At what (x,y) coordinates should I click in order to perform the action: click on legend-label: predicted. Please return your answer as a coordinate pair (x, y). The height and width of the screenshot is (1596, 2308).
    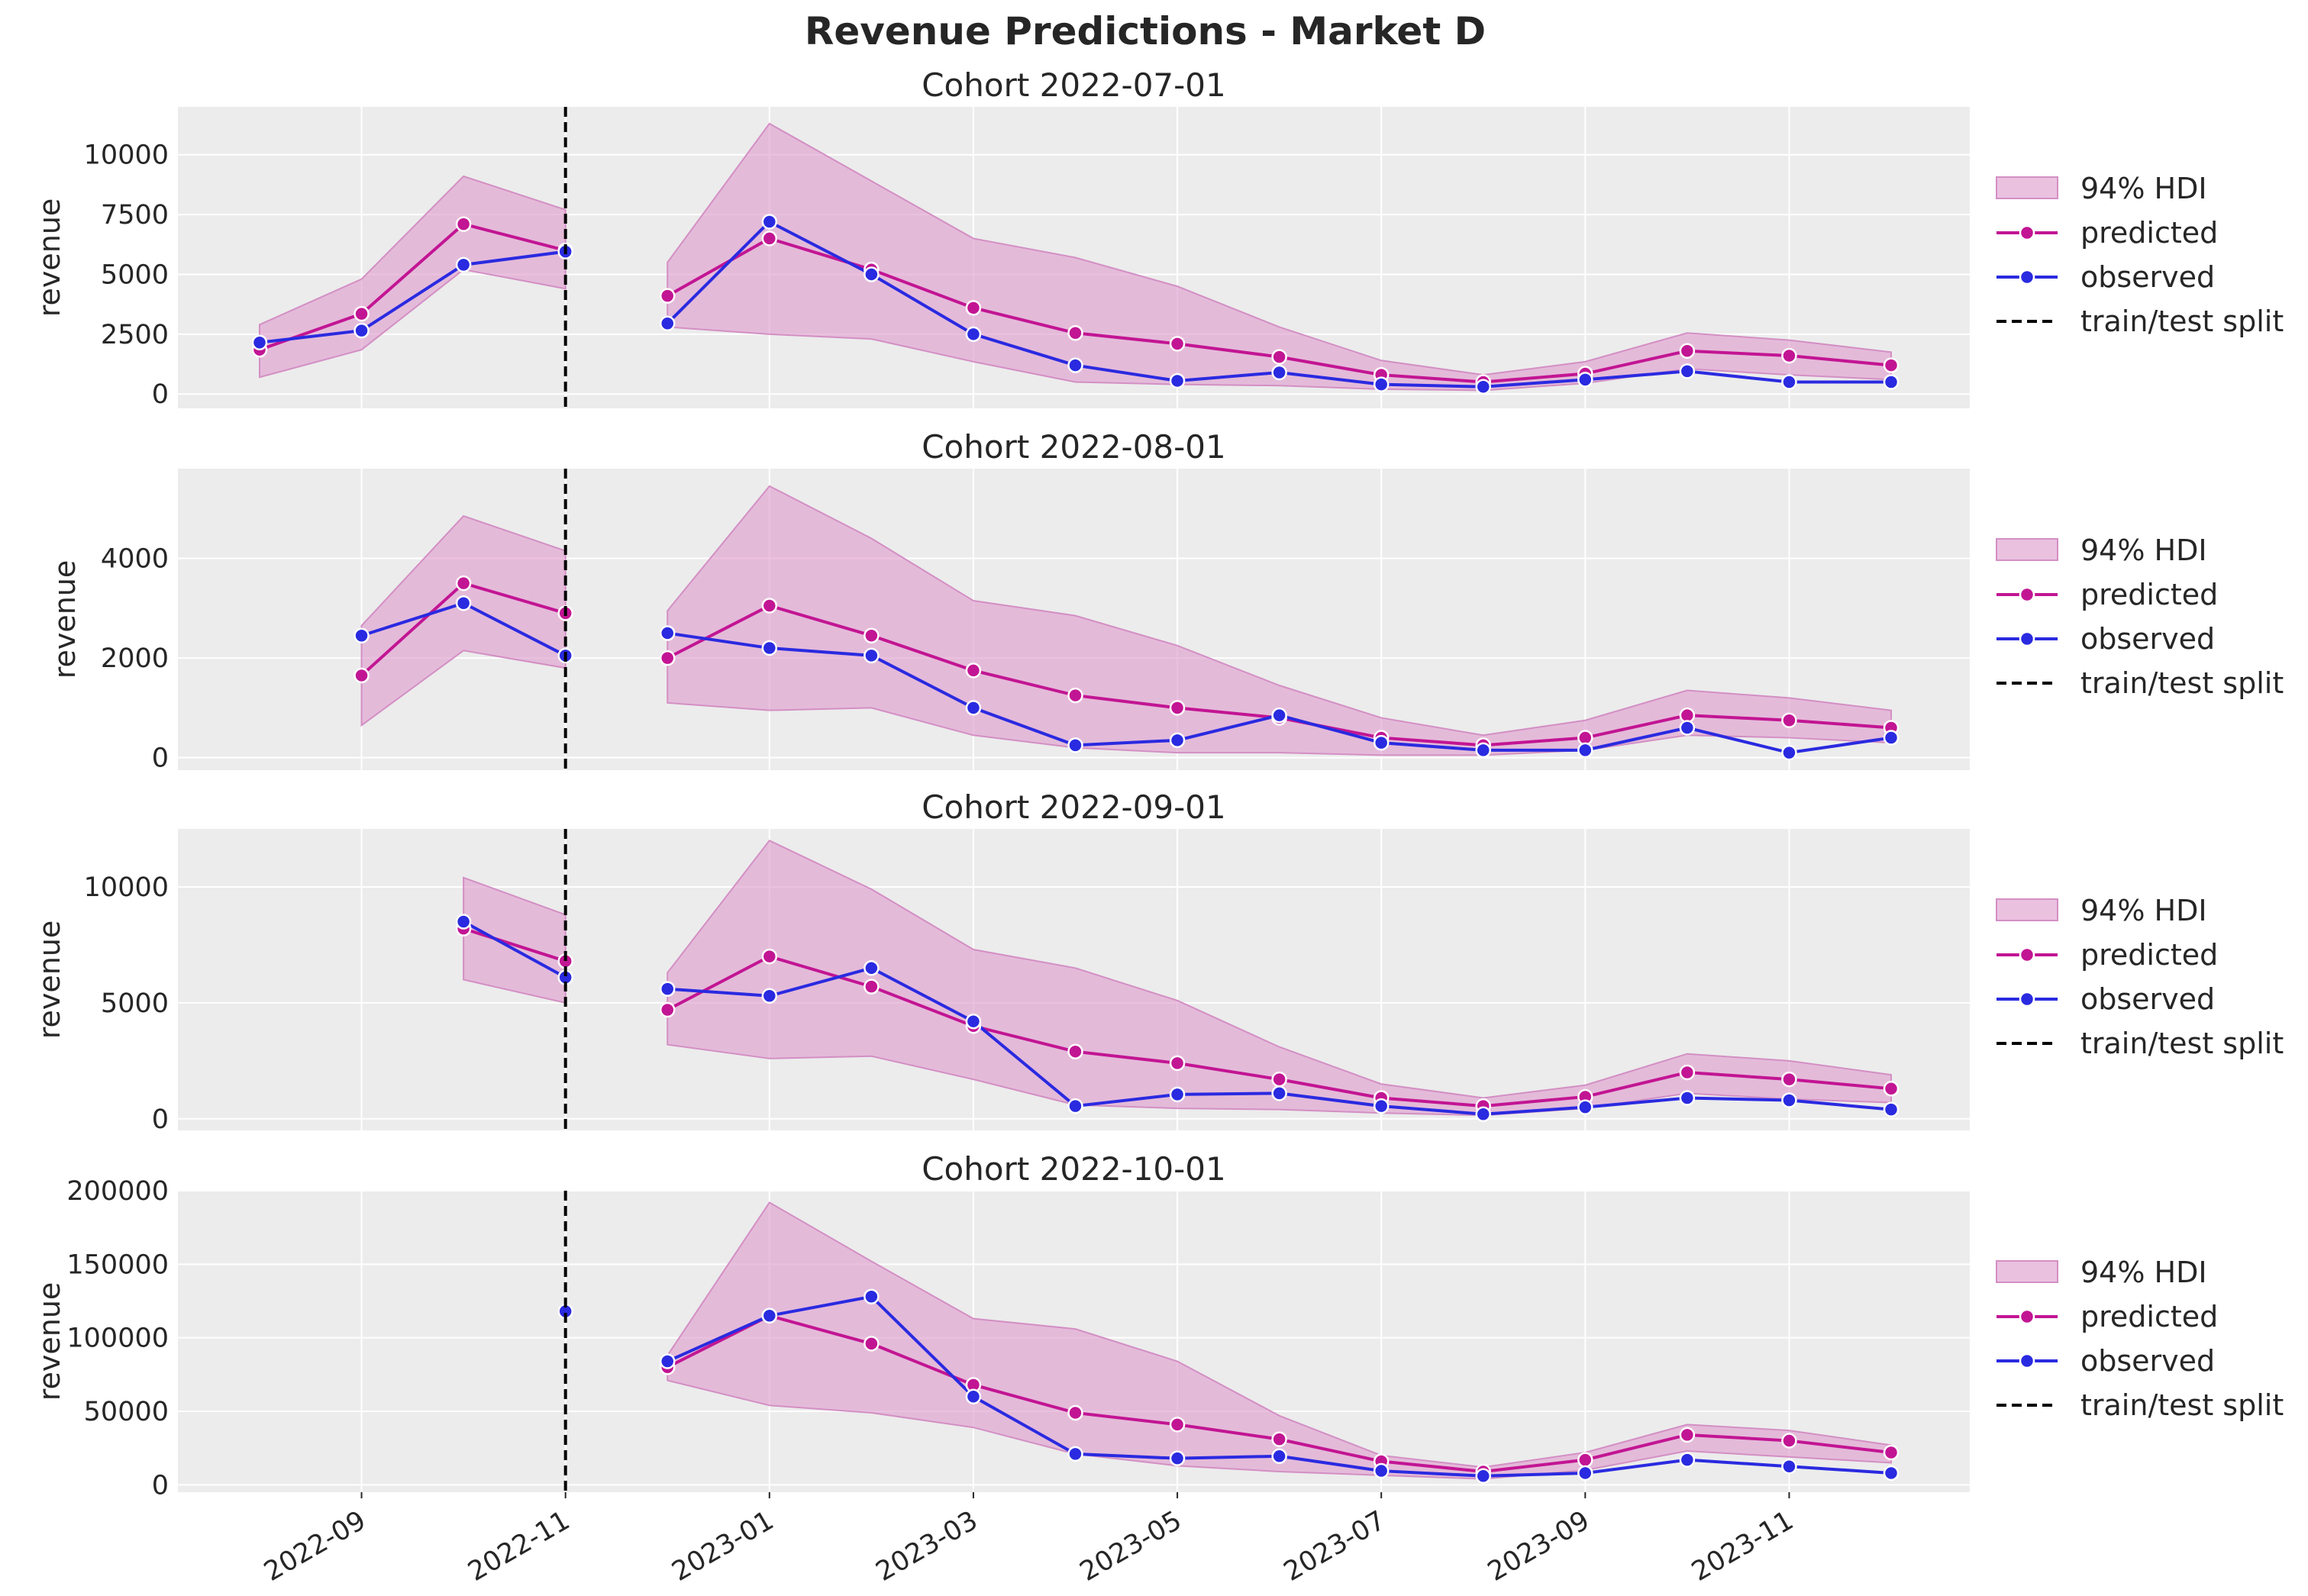
    Looking at the image, I should click on (2149, 955).